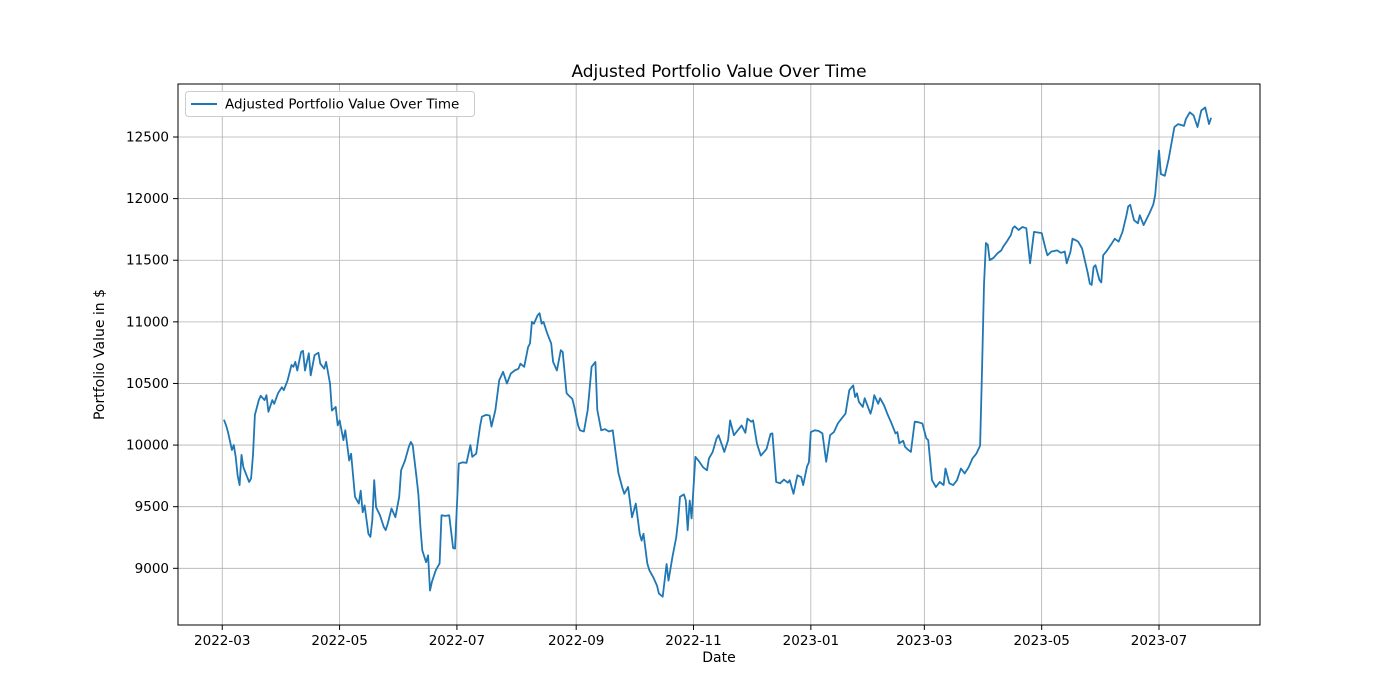 The image size is (1400, 700). Describe the element at coordinates (924, 641) in the screenshot. I see `x-tick-label: 2023-03` at that location.